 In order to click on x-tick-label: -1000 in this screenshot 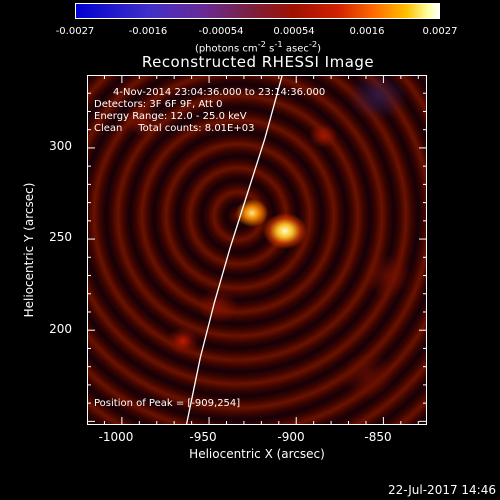, I will do `click(116, 437)`.